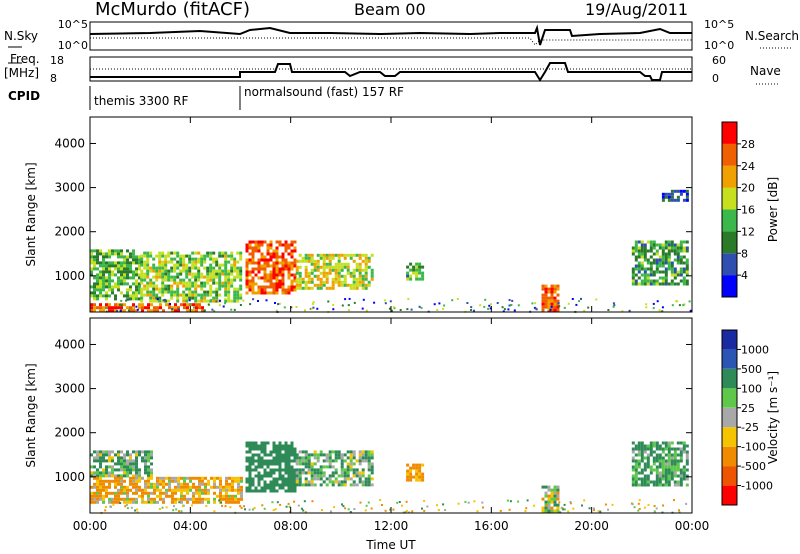 This screenshot has width=800, height=554. What do you see at coordinates (729, 286) in the screenshot?
I see `colorbar-cell` at bounding box center [729, 286].